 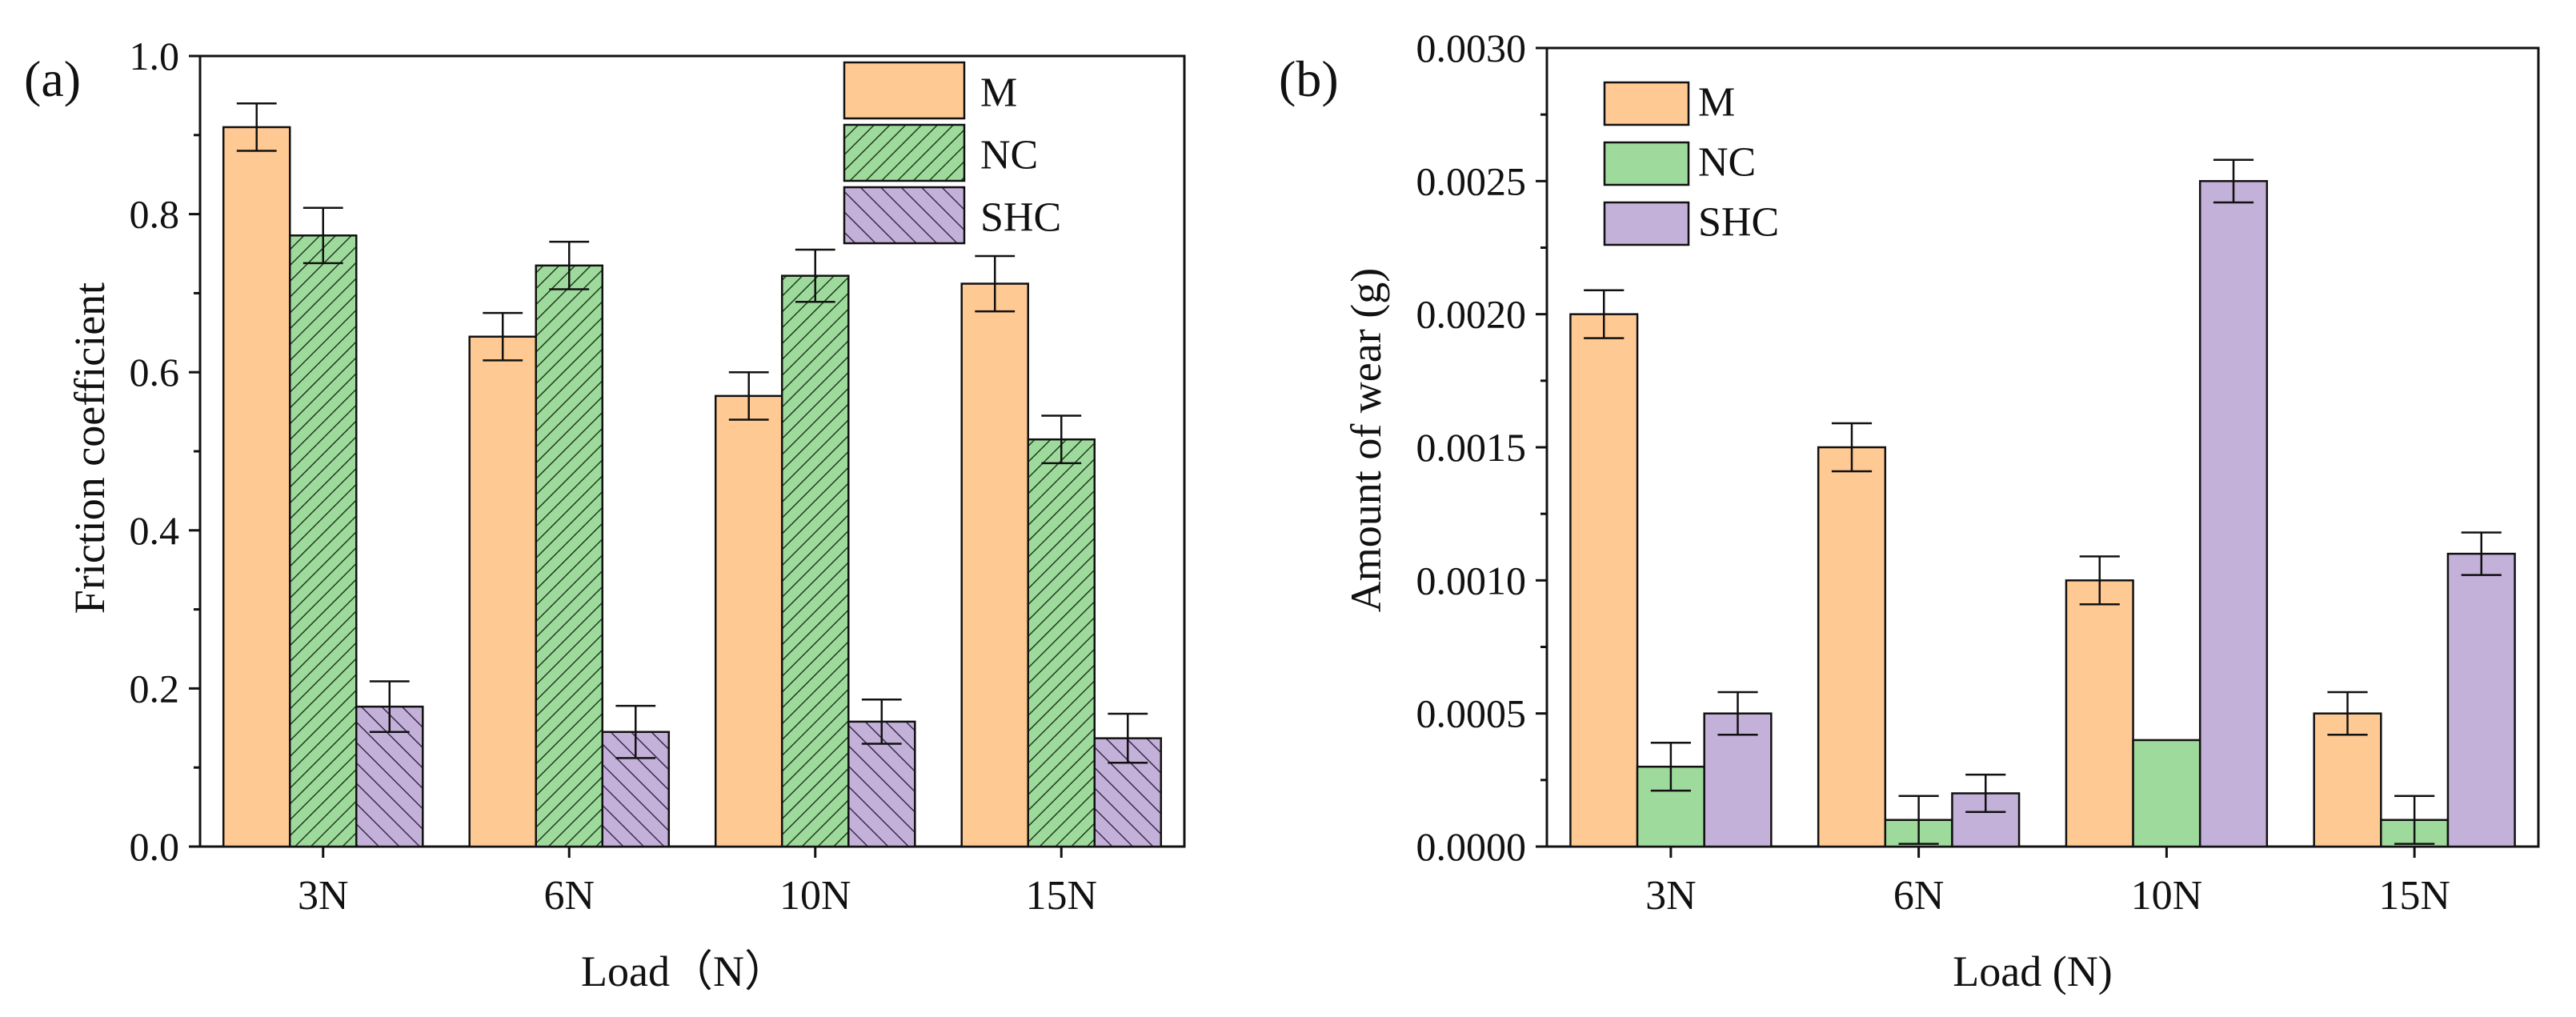 I want to click on bar-NC-15N, so click(x=1061, y=643).